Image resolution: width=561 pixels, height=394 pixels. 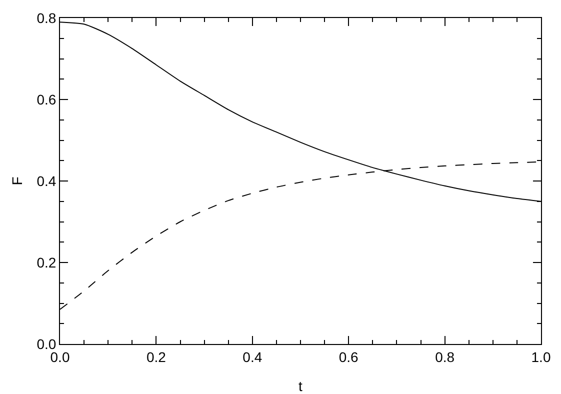 I want to click on x-tick-label: 1.0, so click(x=541, y=356).